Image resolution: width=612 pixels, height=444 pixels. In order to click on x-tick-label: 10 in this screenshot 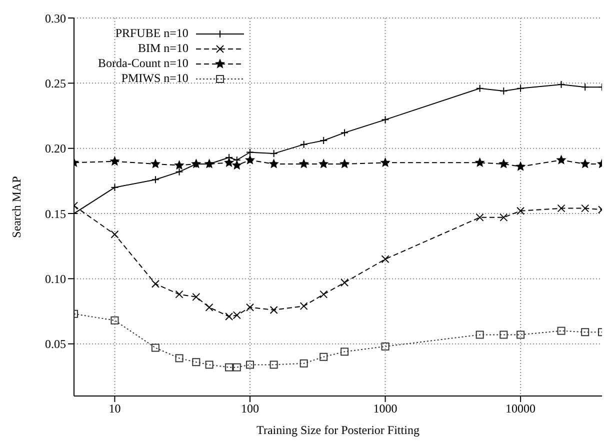, I will do `click(114, 409)`.